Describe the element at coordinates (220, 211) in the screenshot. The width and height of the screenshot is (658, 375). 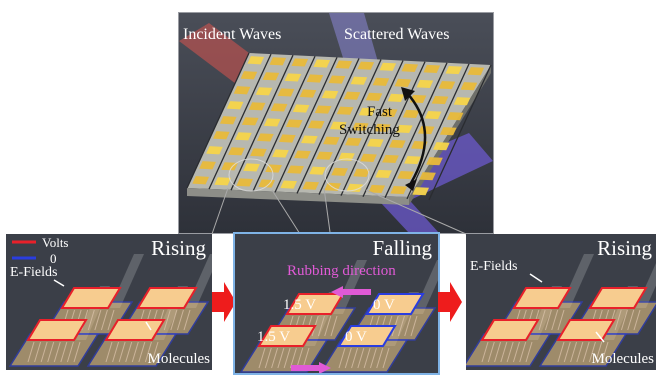
I see `connector-line` at that location.